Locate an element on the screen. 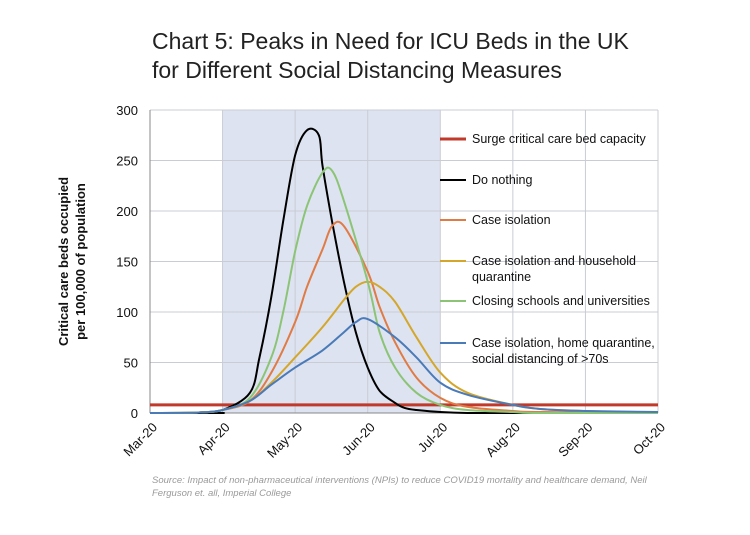 The height and width of the screenshot is (535, 750). y-tick-label: 100 is located at coordinates (127, 312).